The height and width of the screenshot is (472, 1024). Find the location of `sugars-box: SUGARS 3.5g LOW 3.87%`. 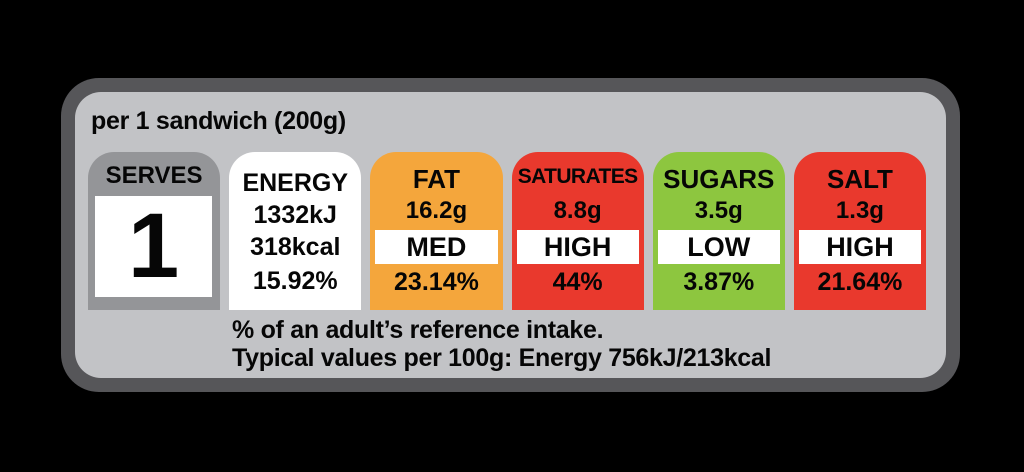

sugars-box: SUGARS 3.5g LOW 3.87% is located at coordinates (718, 231).